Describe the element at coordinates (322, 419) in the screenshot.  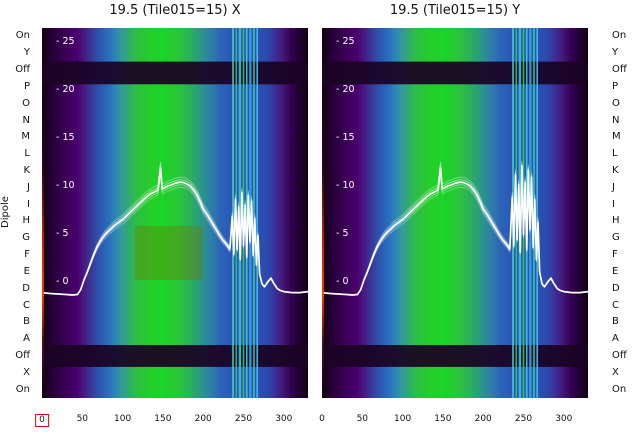
I see `x-tick-label-1-0: 0` at that location.